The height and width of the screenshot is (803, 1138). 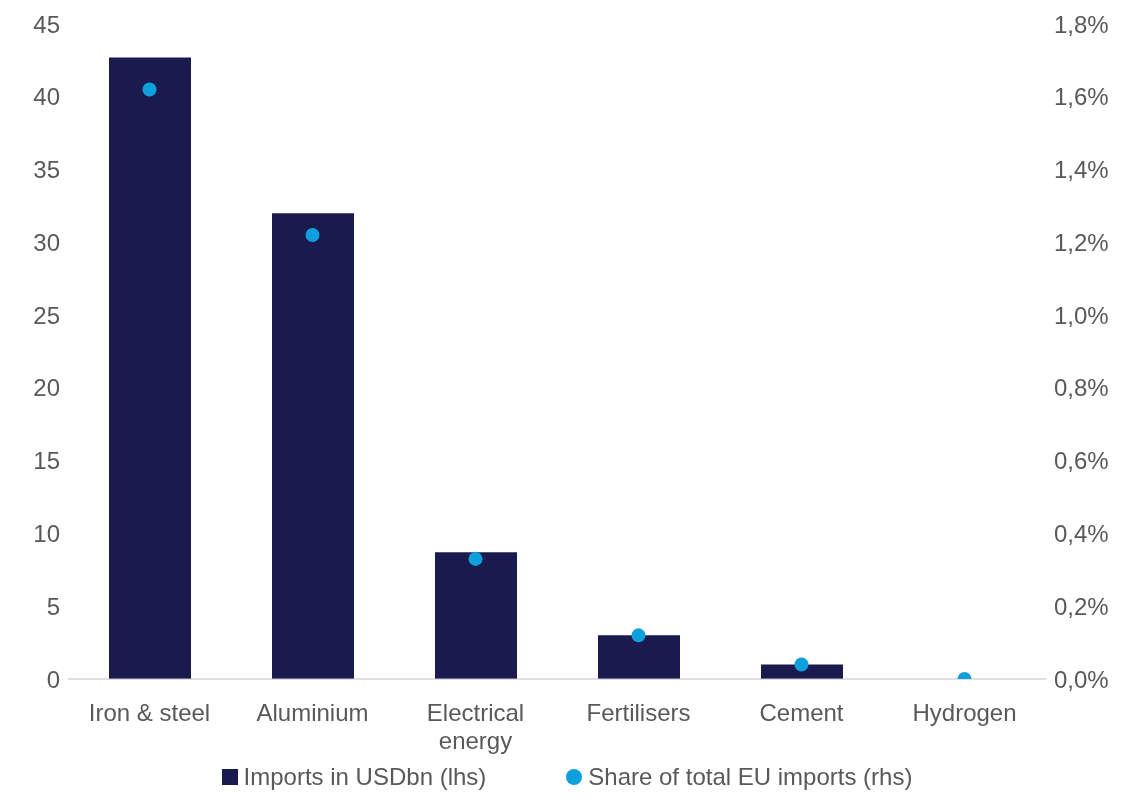 What do you see at coordinates (46, 242) in the screenshot?
I see `y-tick-label: 30` at bounding box center [46, 242].